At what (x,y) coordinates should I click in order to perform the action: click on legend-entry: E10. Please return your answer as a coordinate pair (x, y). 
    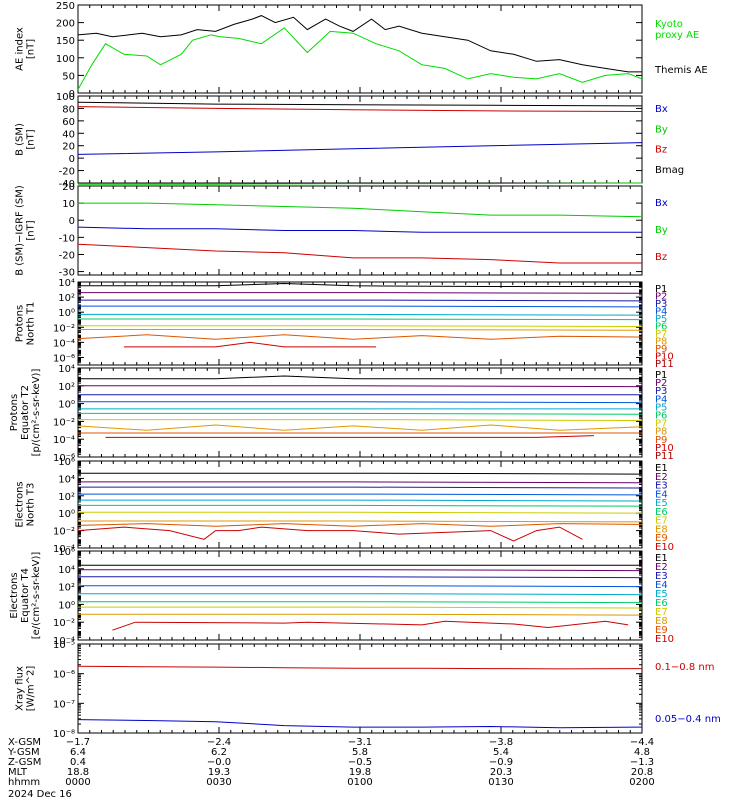
    Looking at the image, I should click on (664, 639).